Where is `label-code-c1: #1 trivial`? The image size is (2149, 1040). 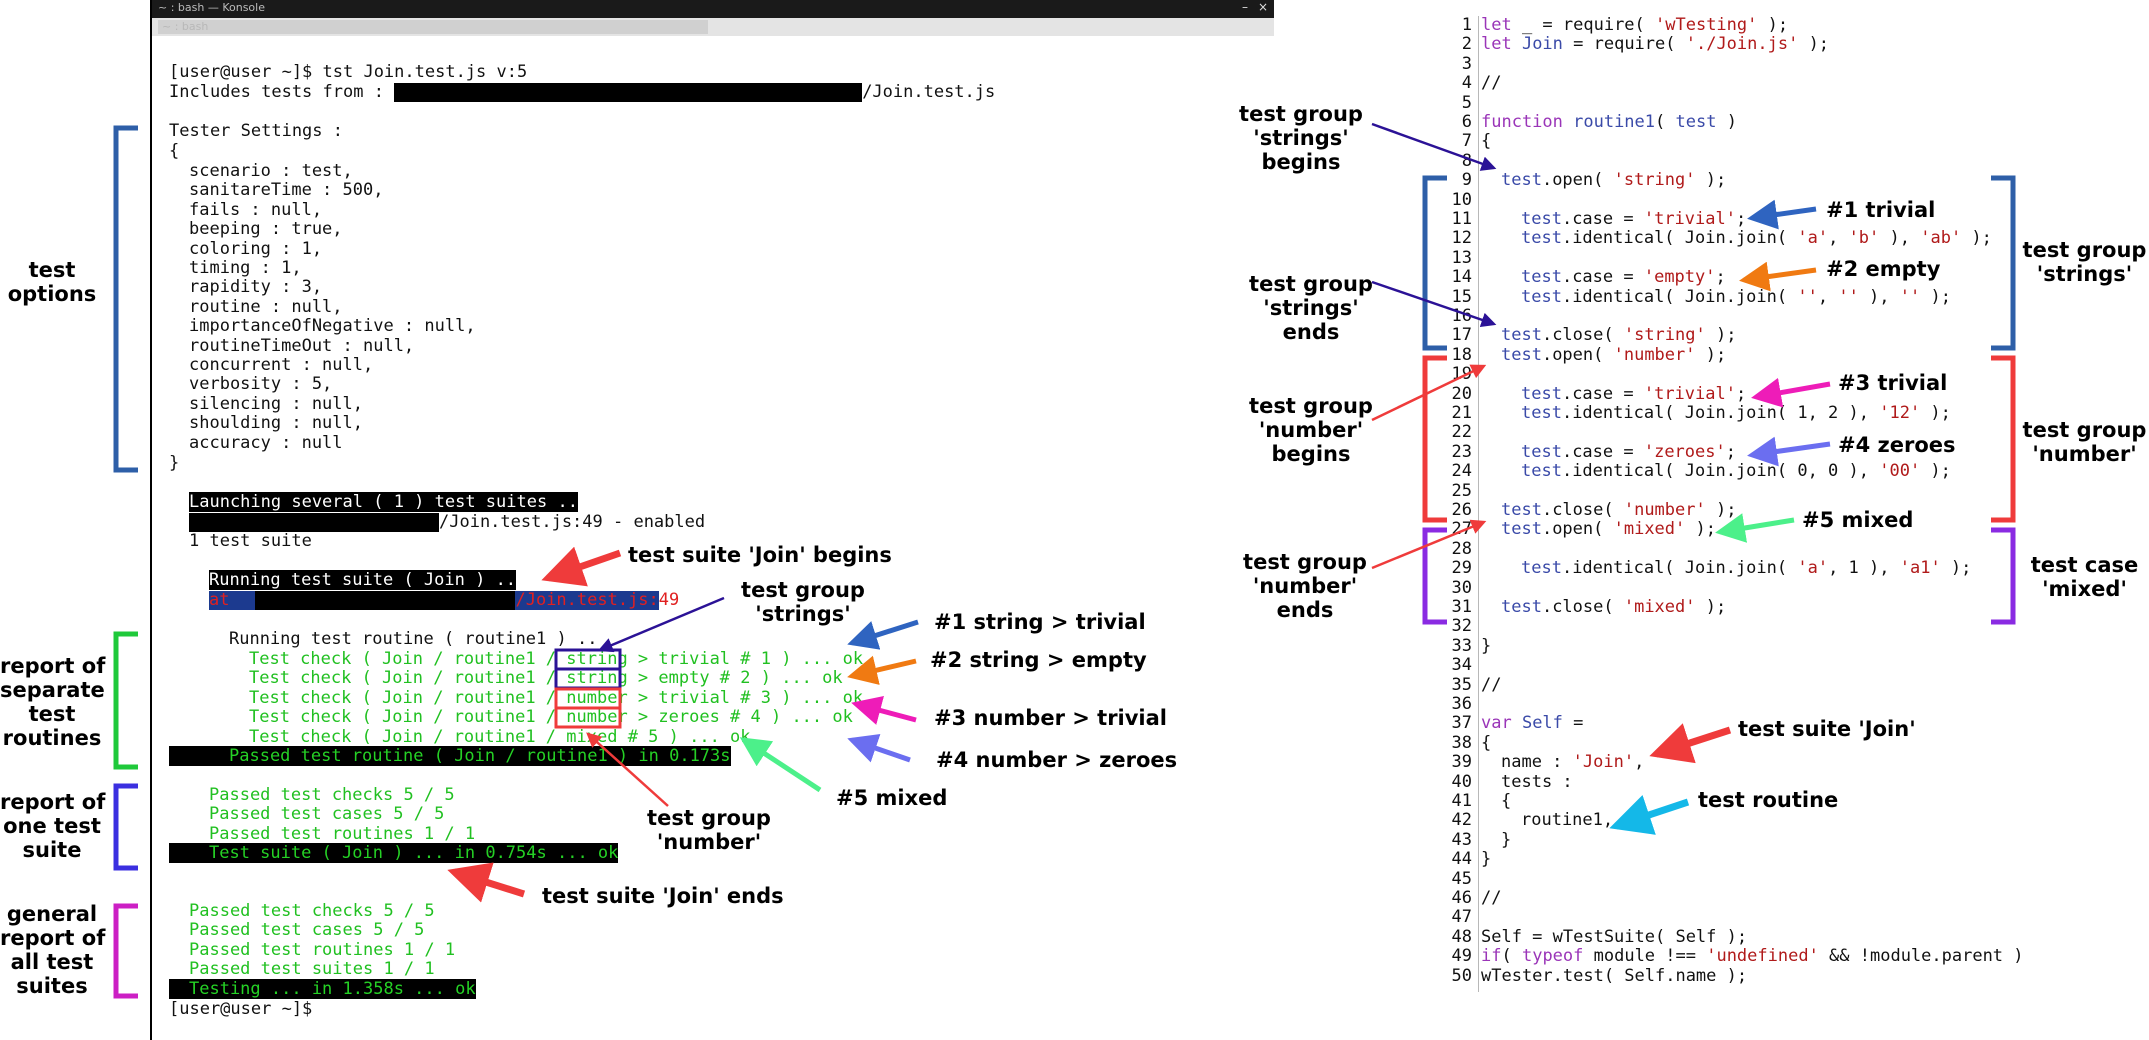 label-code-c1: #1 trivial is located at coordinates (1881, 210).